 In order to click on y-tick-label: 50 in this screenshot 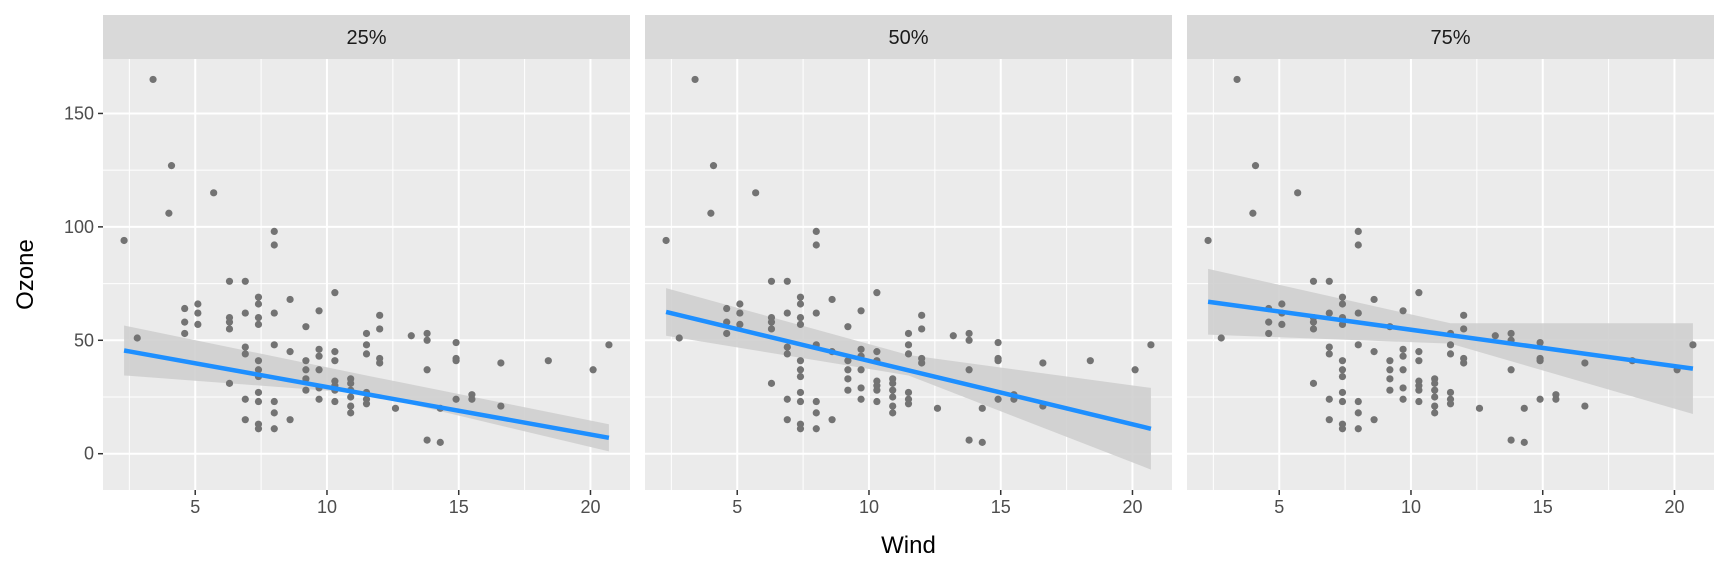, I will do `click(84, 340)`.